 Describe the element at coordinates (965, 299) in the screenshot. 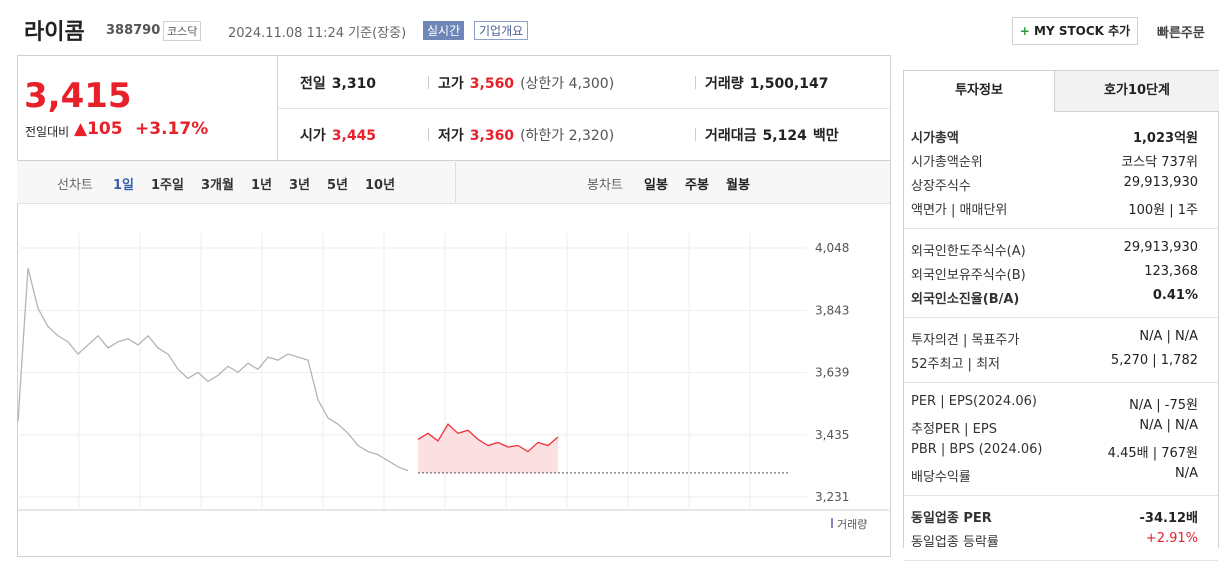

I see `info-label: 외국인소진율(B/A)` at that location.